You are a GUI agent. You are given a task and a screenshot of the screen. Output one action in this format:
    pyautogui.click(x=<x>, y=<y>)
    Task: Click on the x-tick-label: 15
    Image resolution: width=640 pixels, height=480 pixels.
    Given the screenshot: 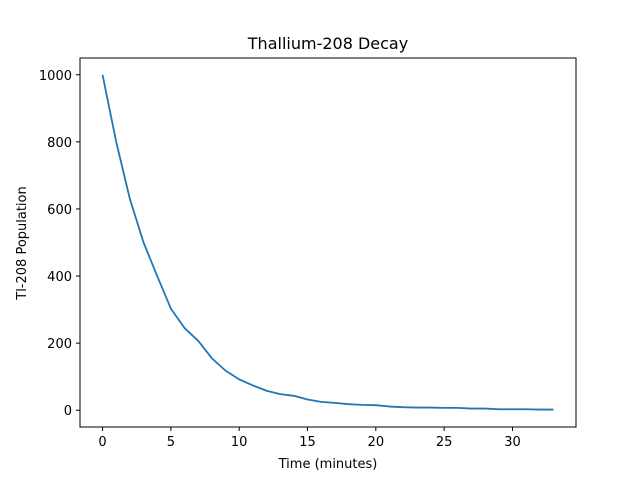 What is the action you would take?
    pyautogui.click(x=307, y=442)
    